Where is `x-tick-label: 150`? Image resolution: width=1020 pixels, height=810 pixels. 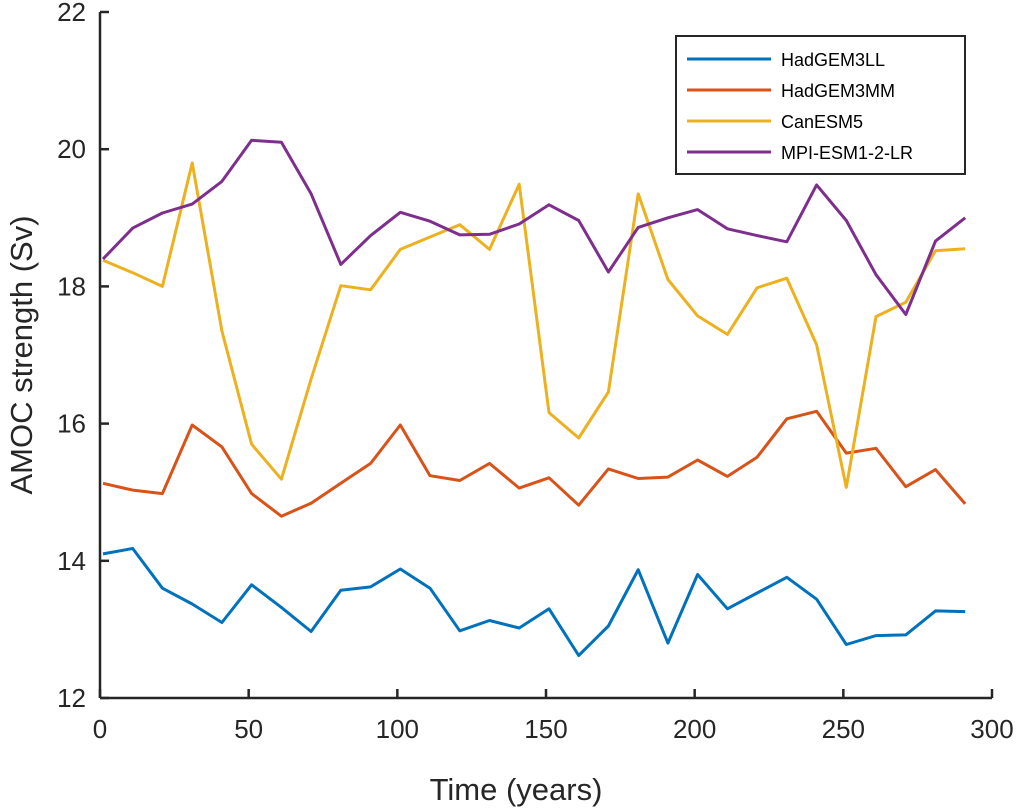
x-tick-label: 150 is located at coordinates (545, 729).